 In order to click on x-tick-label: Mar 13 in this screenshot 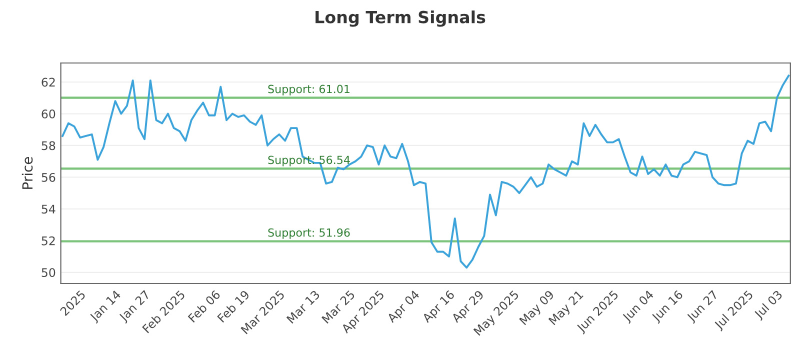, I will do `click(303, 307)`.